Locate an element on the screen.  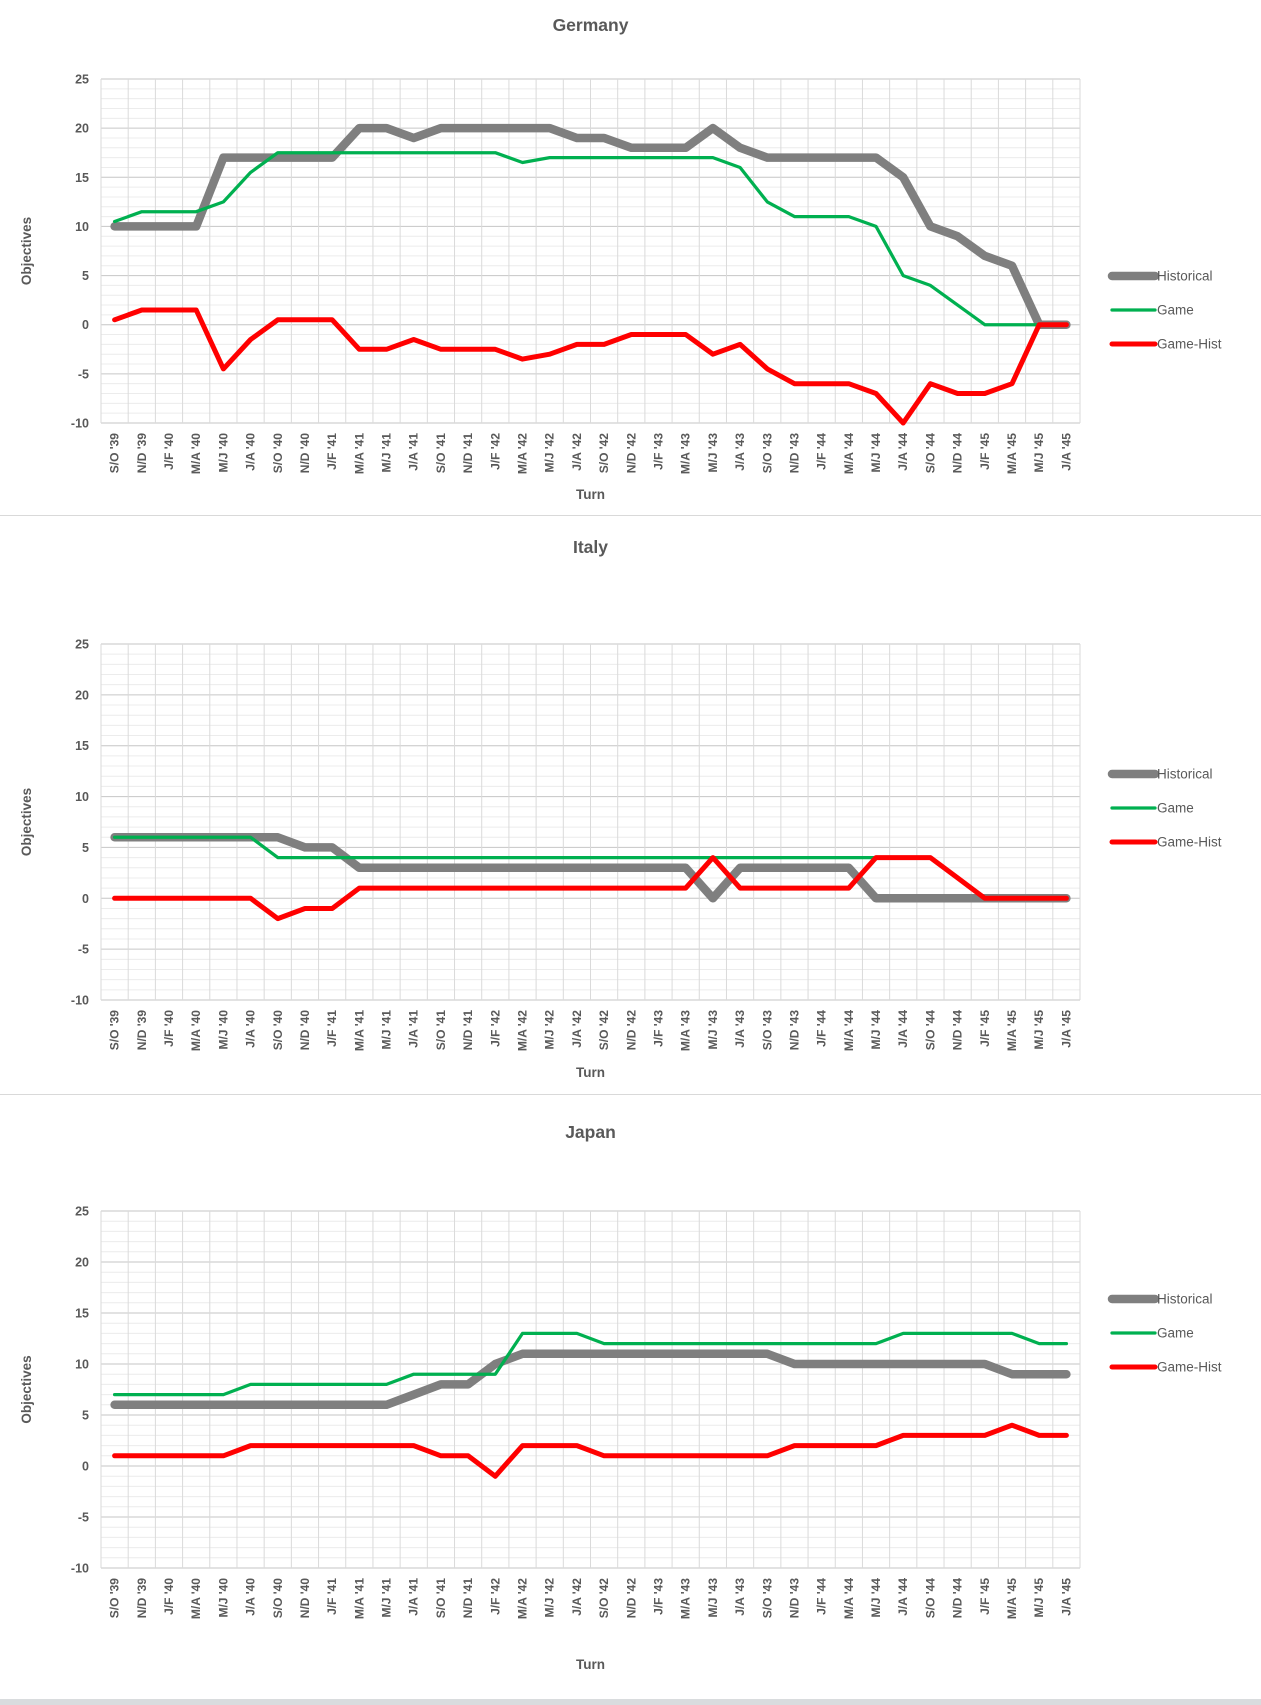
x-tick-label: N/D '41 is located at coordinates (468, 1030).